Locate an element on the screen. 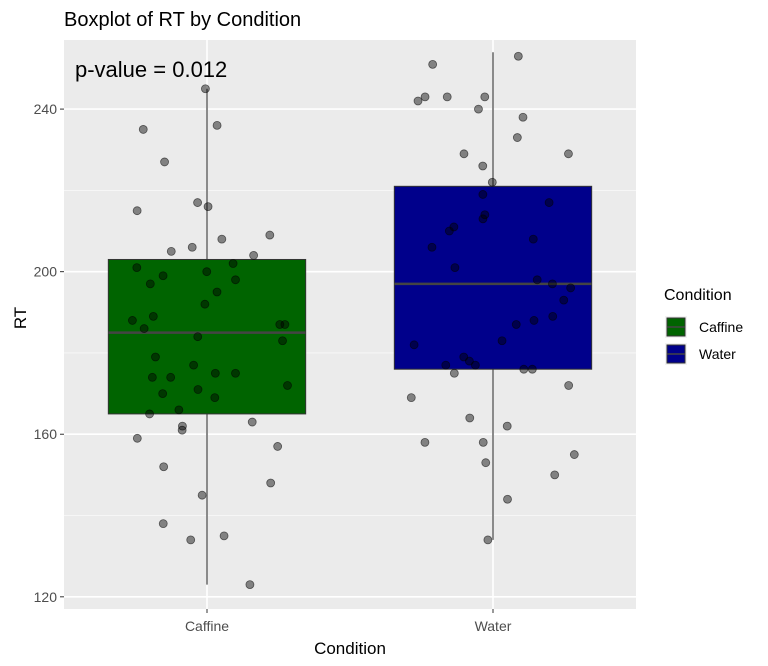 This screenshot has height=666, width=768. p-value-annotation: p-value = 0.012 is located at coordinates (151, 69).